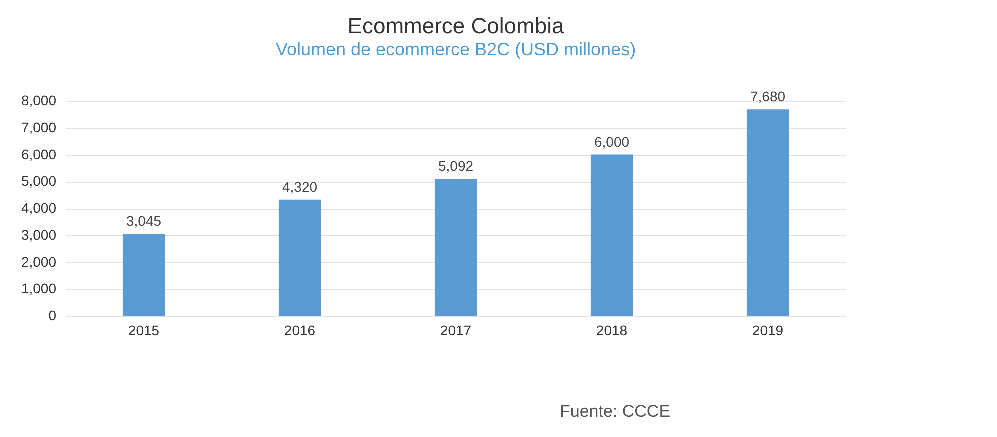 This screenshot has width=997, height=437. What do you see at coordinates (612, 142) in the screenshot?
I see `data-label: 6,000` at bounding box center [612, 142].